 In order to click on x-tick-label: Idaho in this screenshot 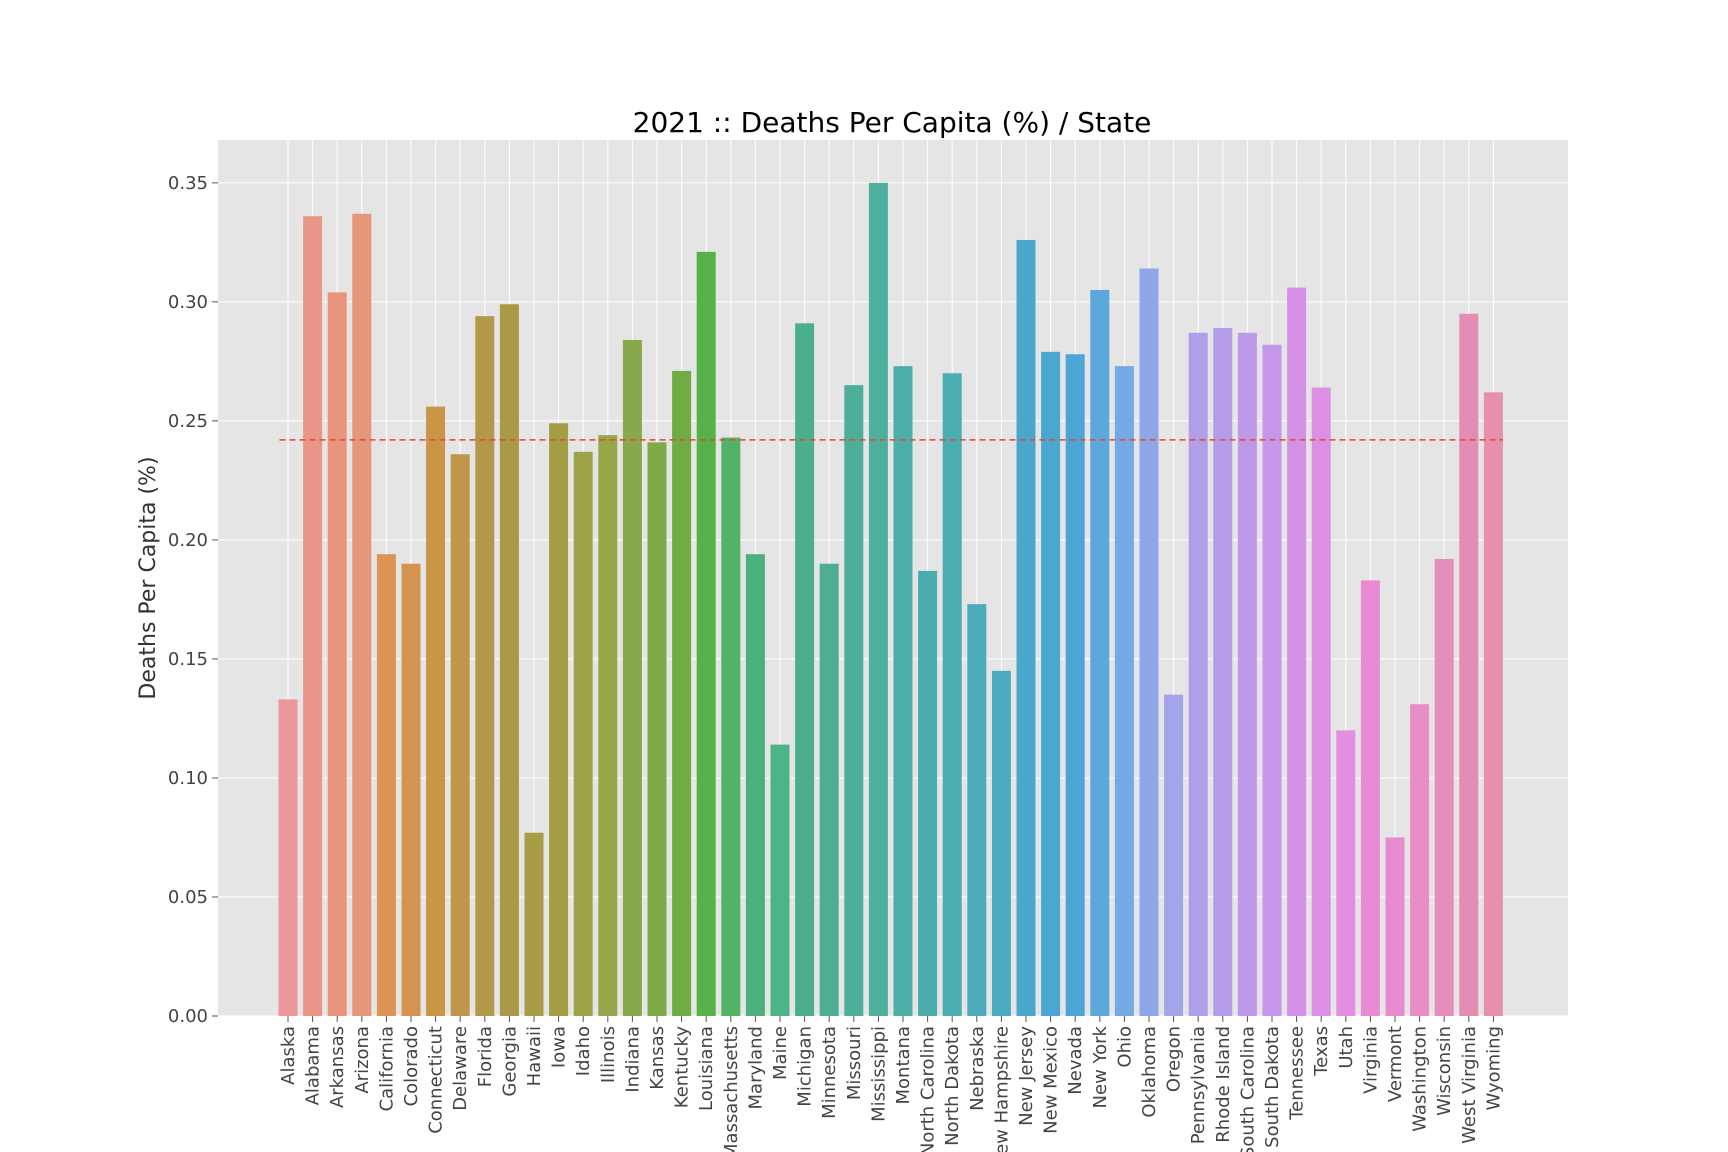, I will do `click(583, 1051)`.